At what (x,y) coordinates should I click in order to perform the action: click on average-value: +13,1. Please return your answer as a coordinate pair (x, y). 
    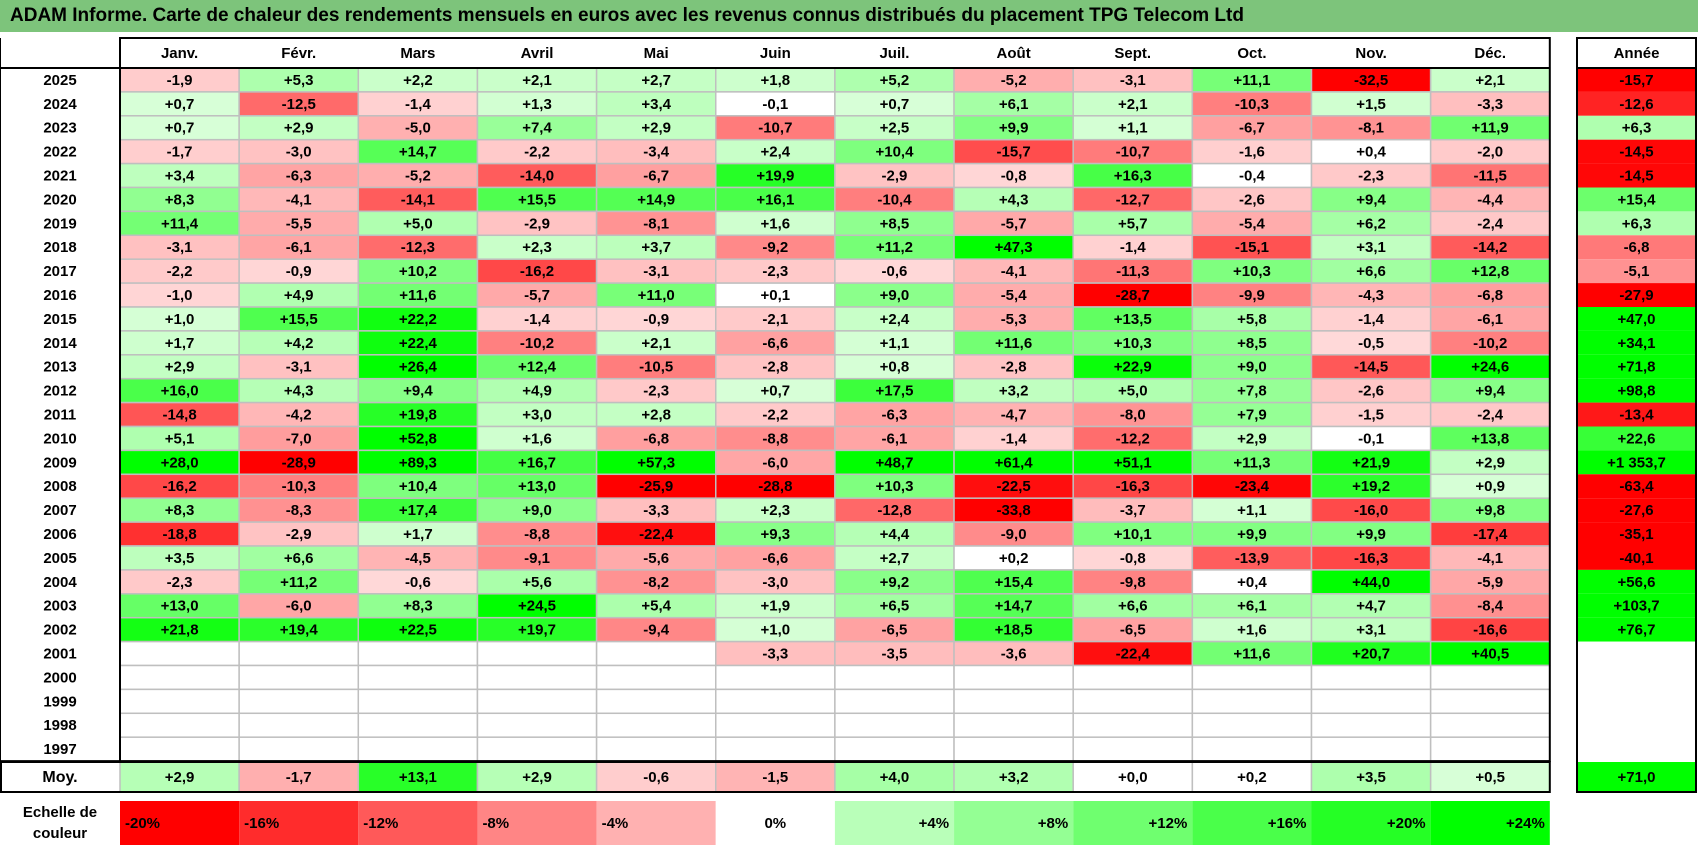
    Looking at the image, I should click on (418, 777).